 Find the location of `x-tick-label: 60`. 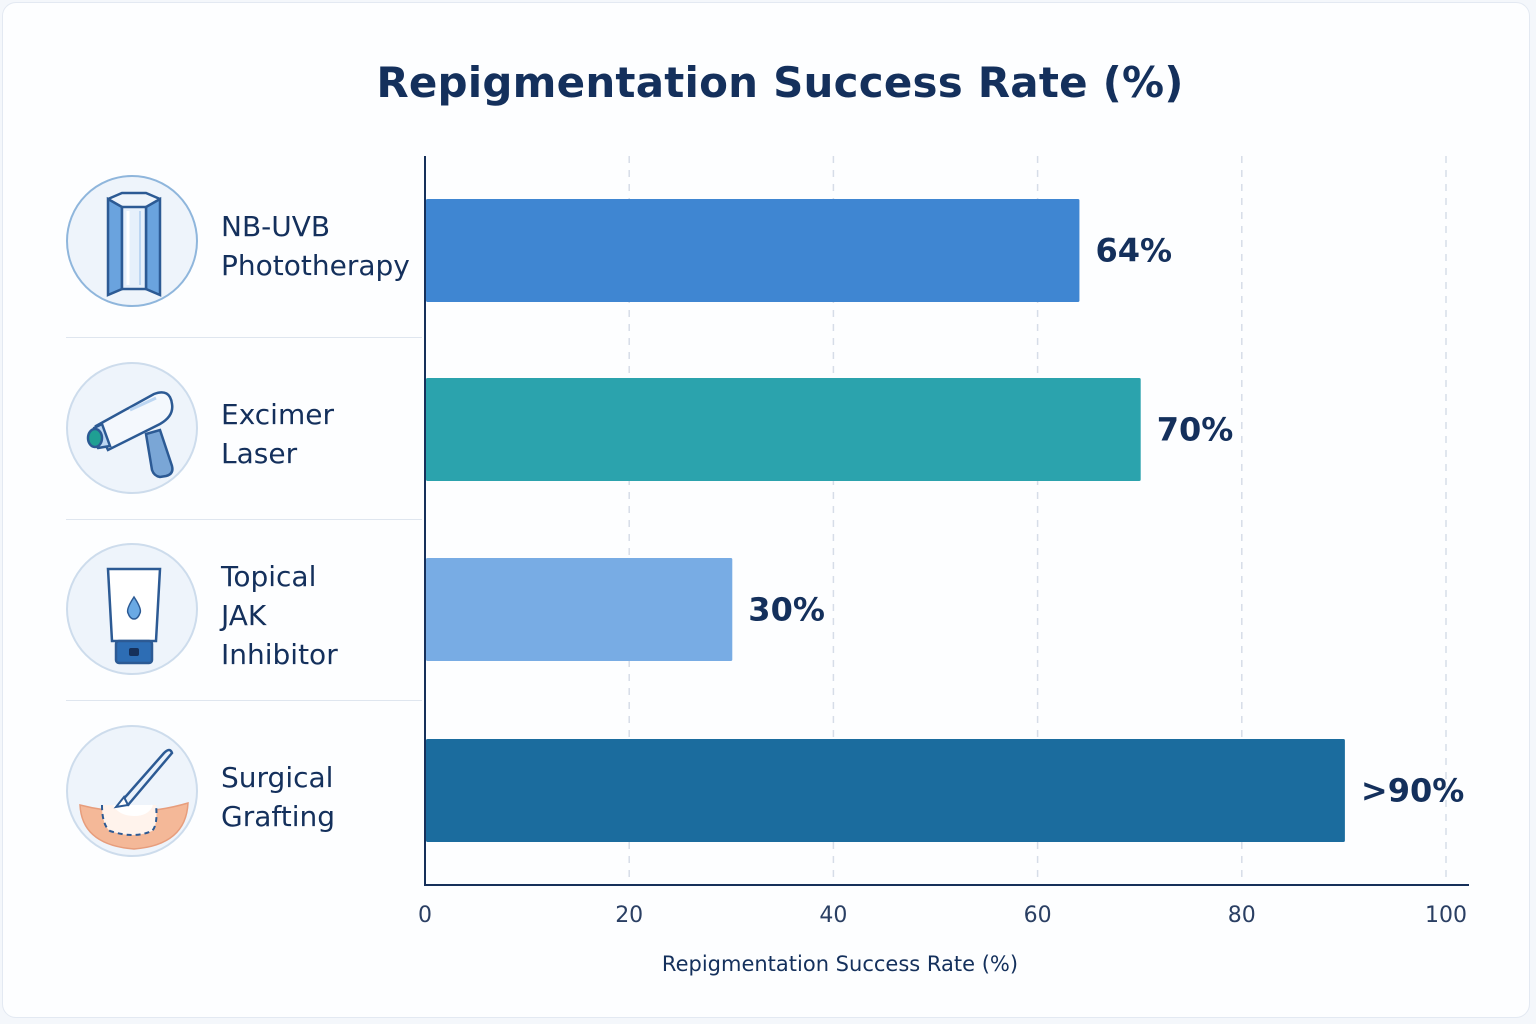

x-tick-label: 60 is located at coordinates (1038, 915).